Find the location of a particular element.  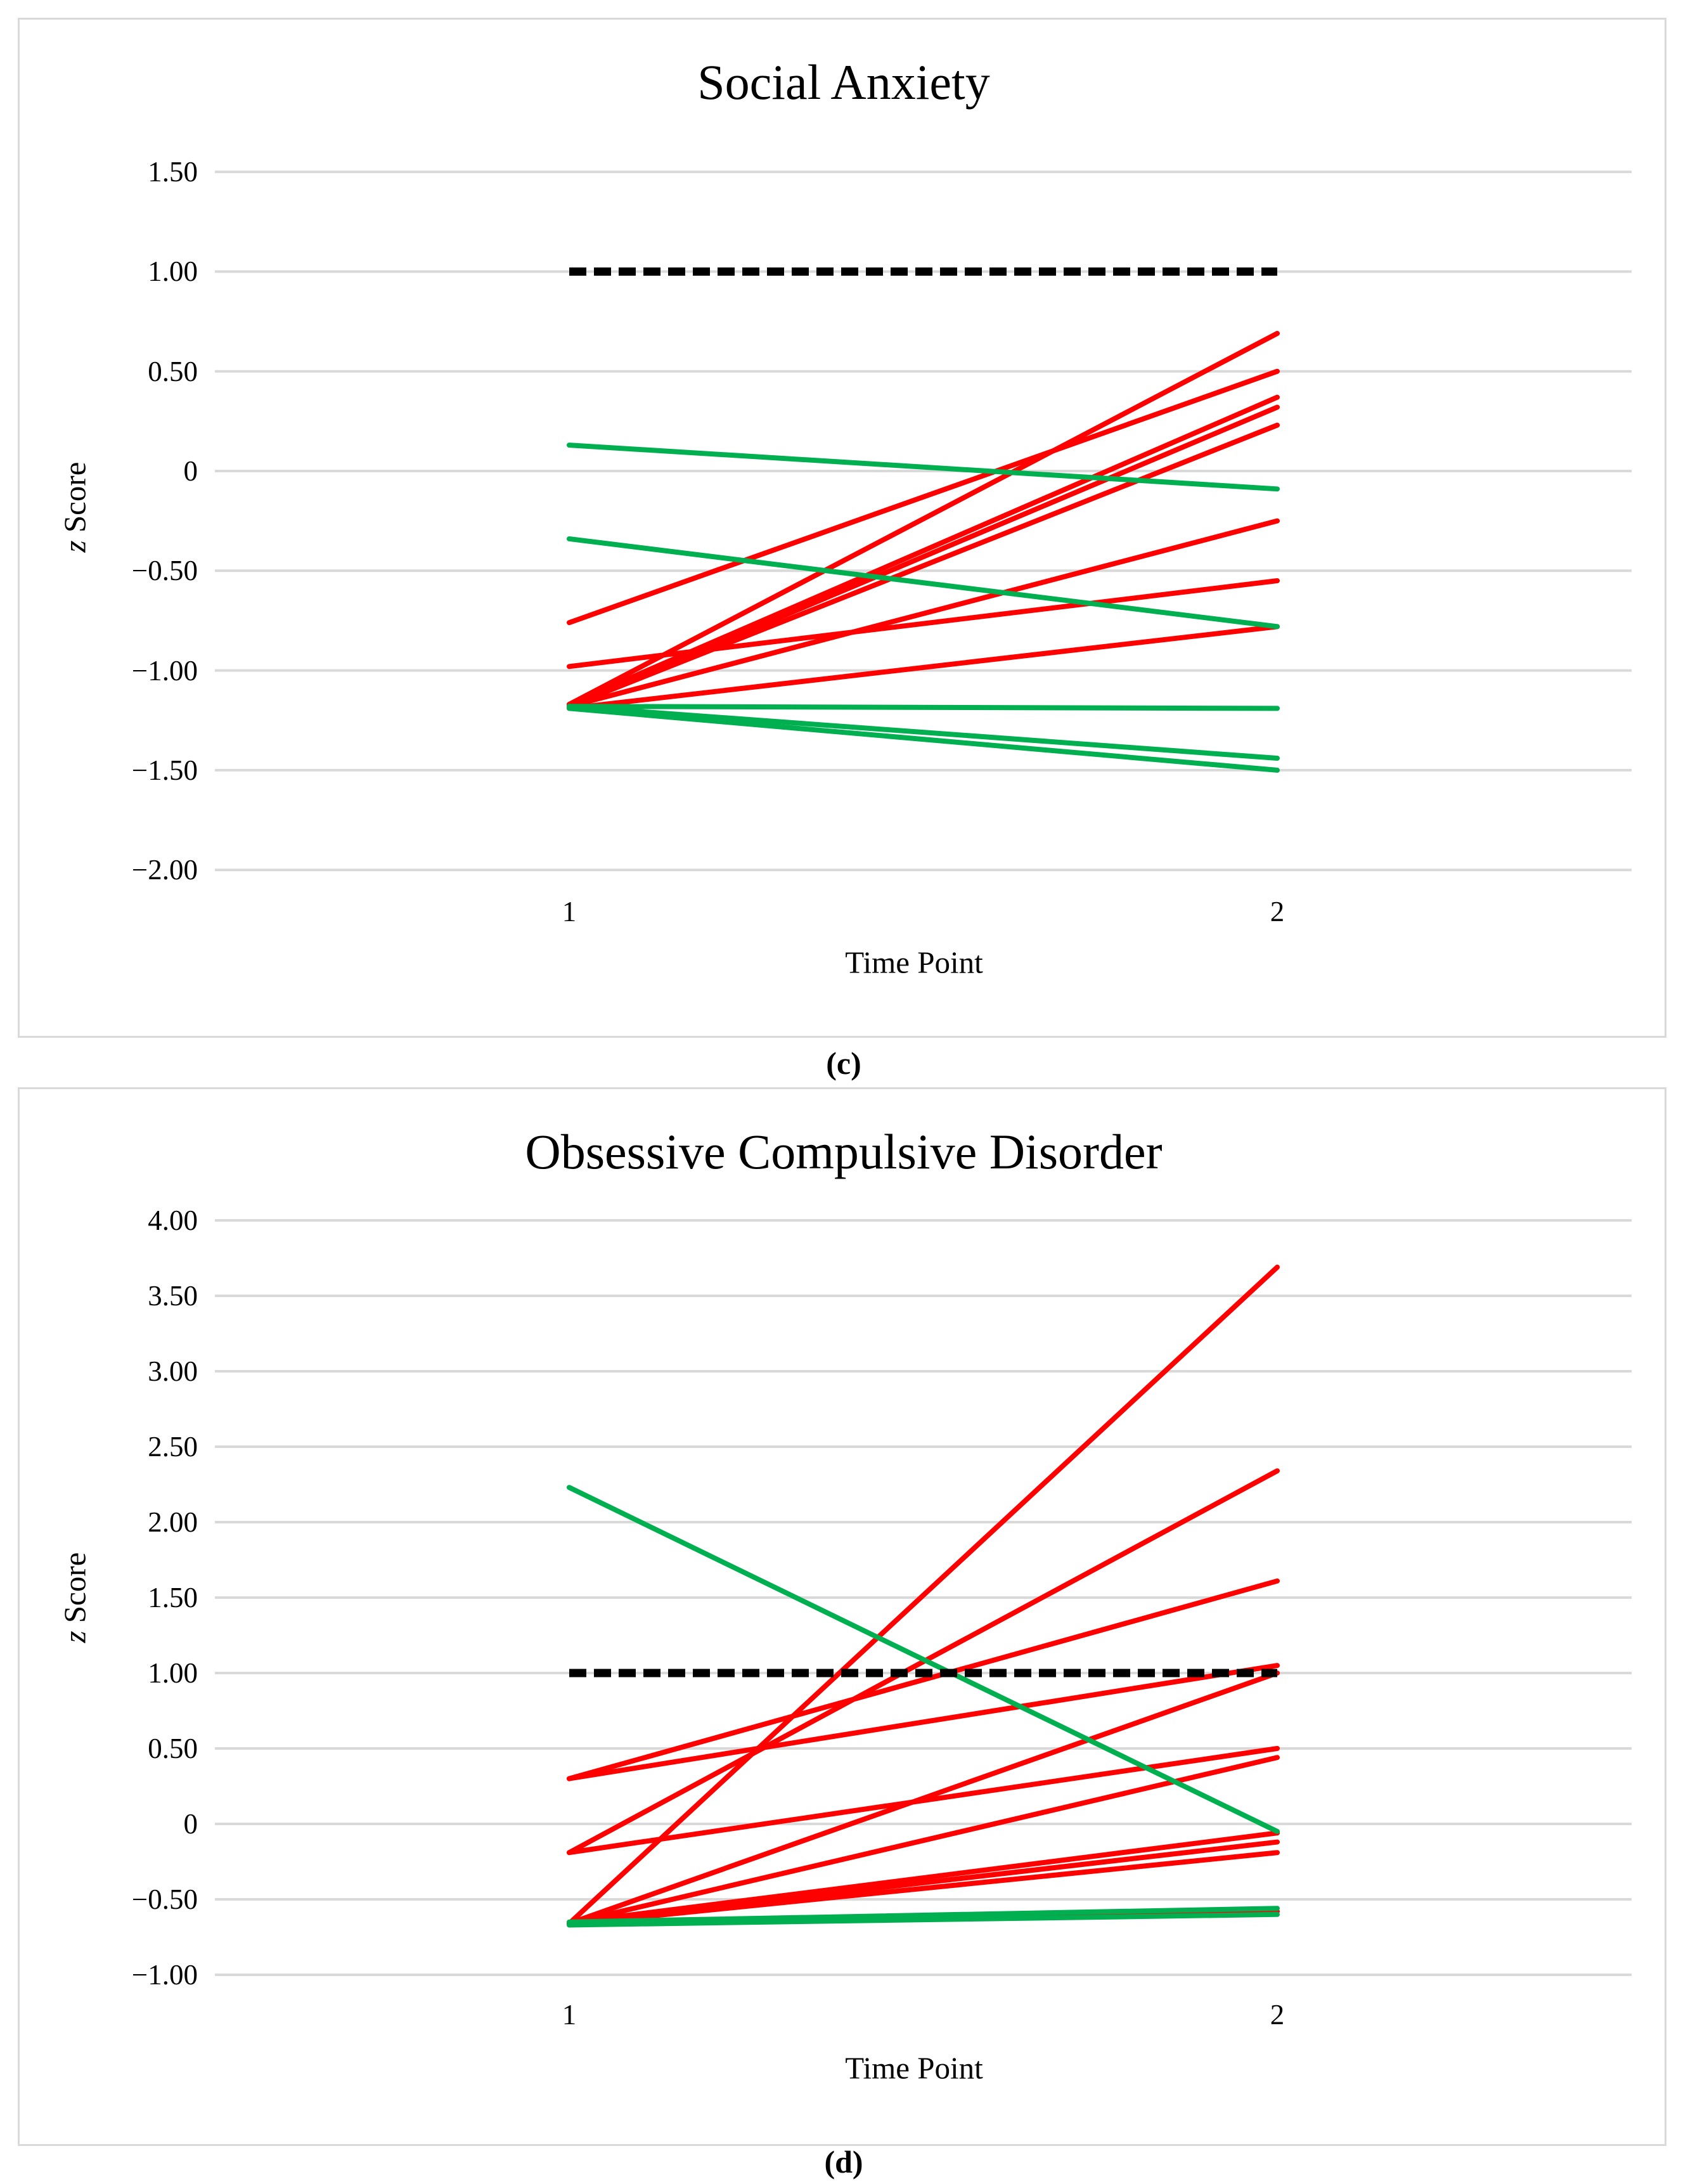

chart-title-d: Obsessive Compulsive Disorder is located at coordinates (844, 1151).